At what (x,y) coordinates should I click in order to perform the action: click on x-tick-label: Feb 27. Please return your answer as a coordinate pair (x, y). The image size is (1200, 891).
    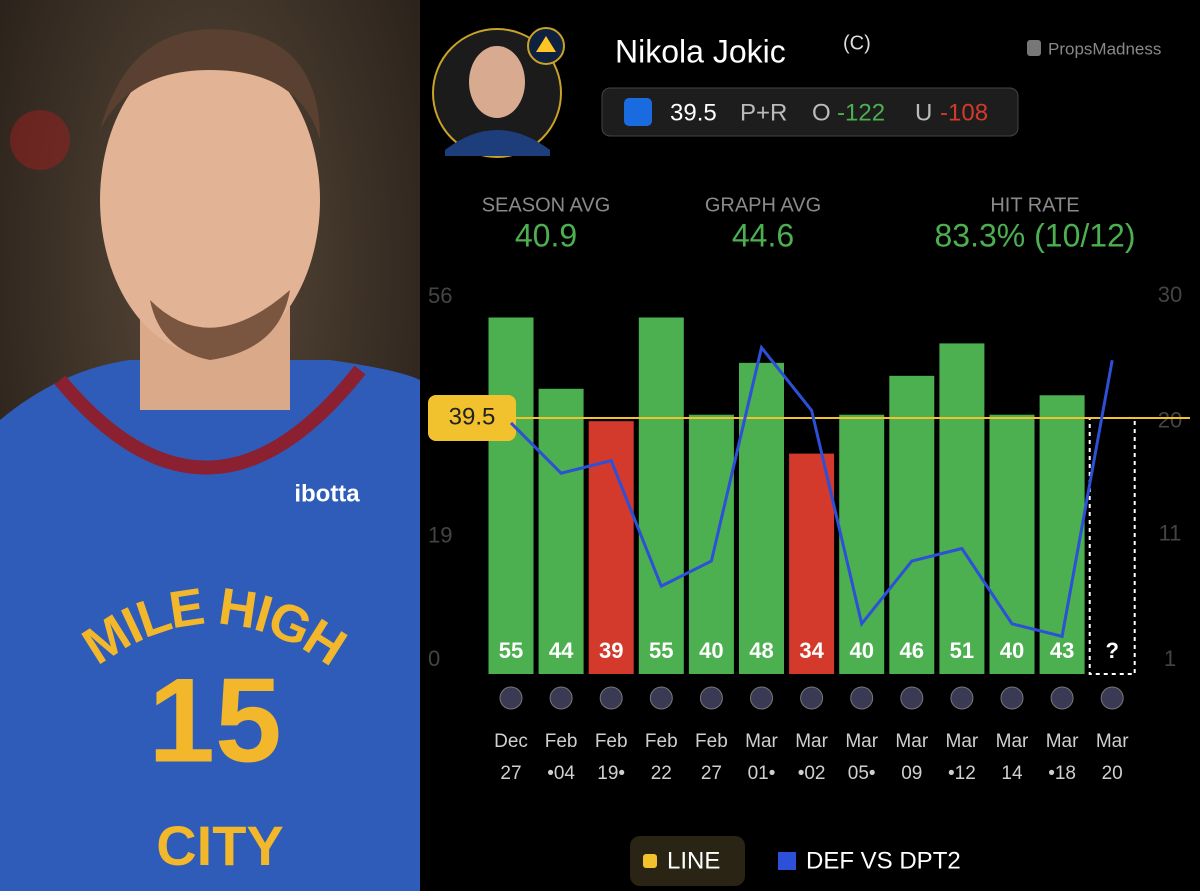
    Looking at the image, I should click on (711, 757).